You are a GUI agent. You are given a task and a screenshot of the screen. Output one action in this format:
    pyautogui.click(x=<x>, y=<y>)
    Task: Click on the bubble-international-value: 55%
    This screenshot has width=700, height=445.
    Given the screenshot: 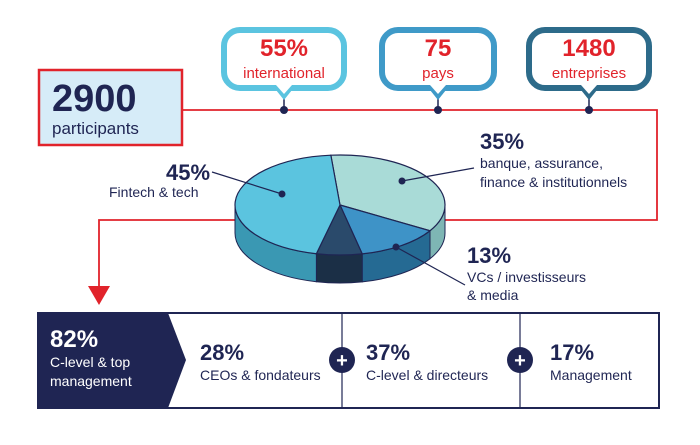 What is the action you would take?
    pyautogui.click(x=284, y=48)
    